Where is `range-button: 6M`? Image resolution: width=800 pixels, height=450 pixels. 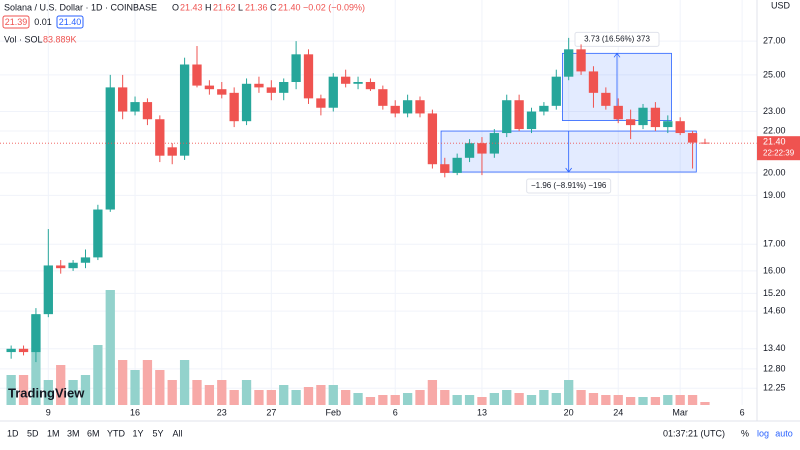 range-button: 6M is located at coordinates (93, 433).